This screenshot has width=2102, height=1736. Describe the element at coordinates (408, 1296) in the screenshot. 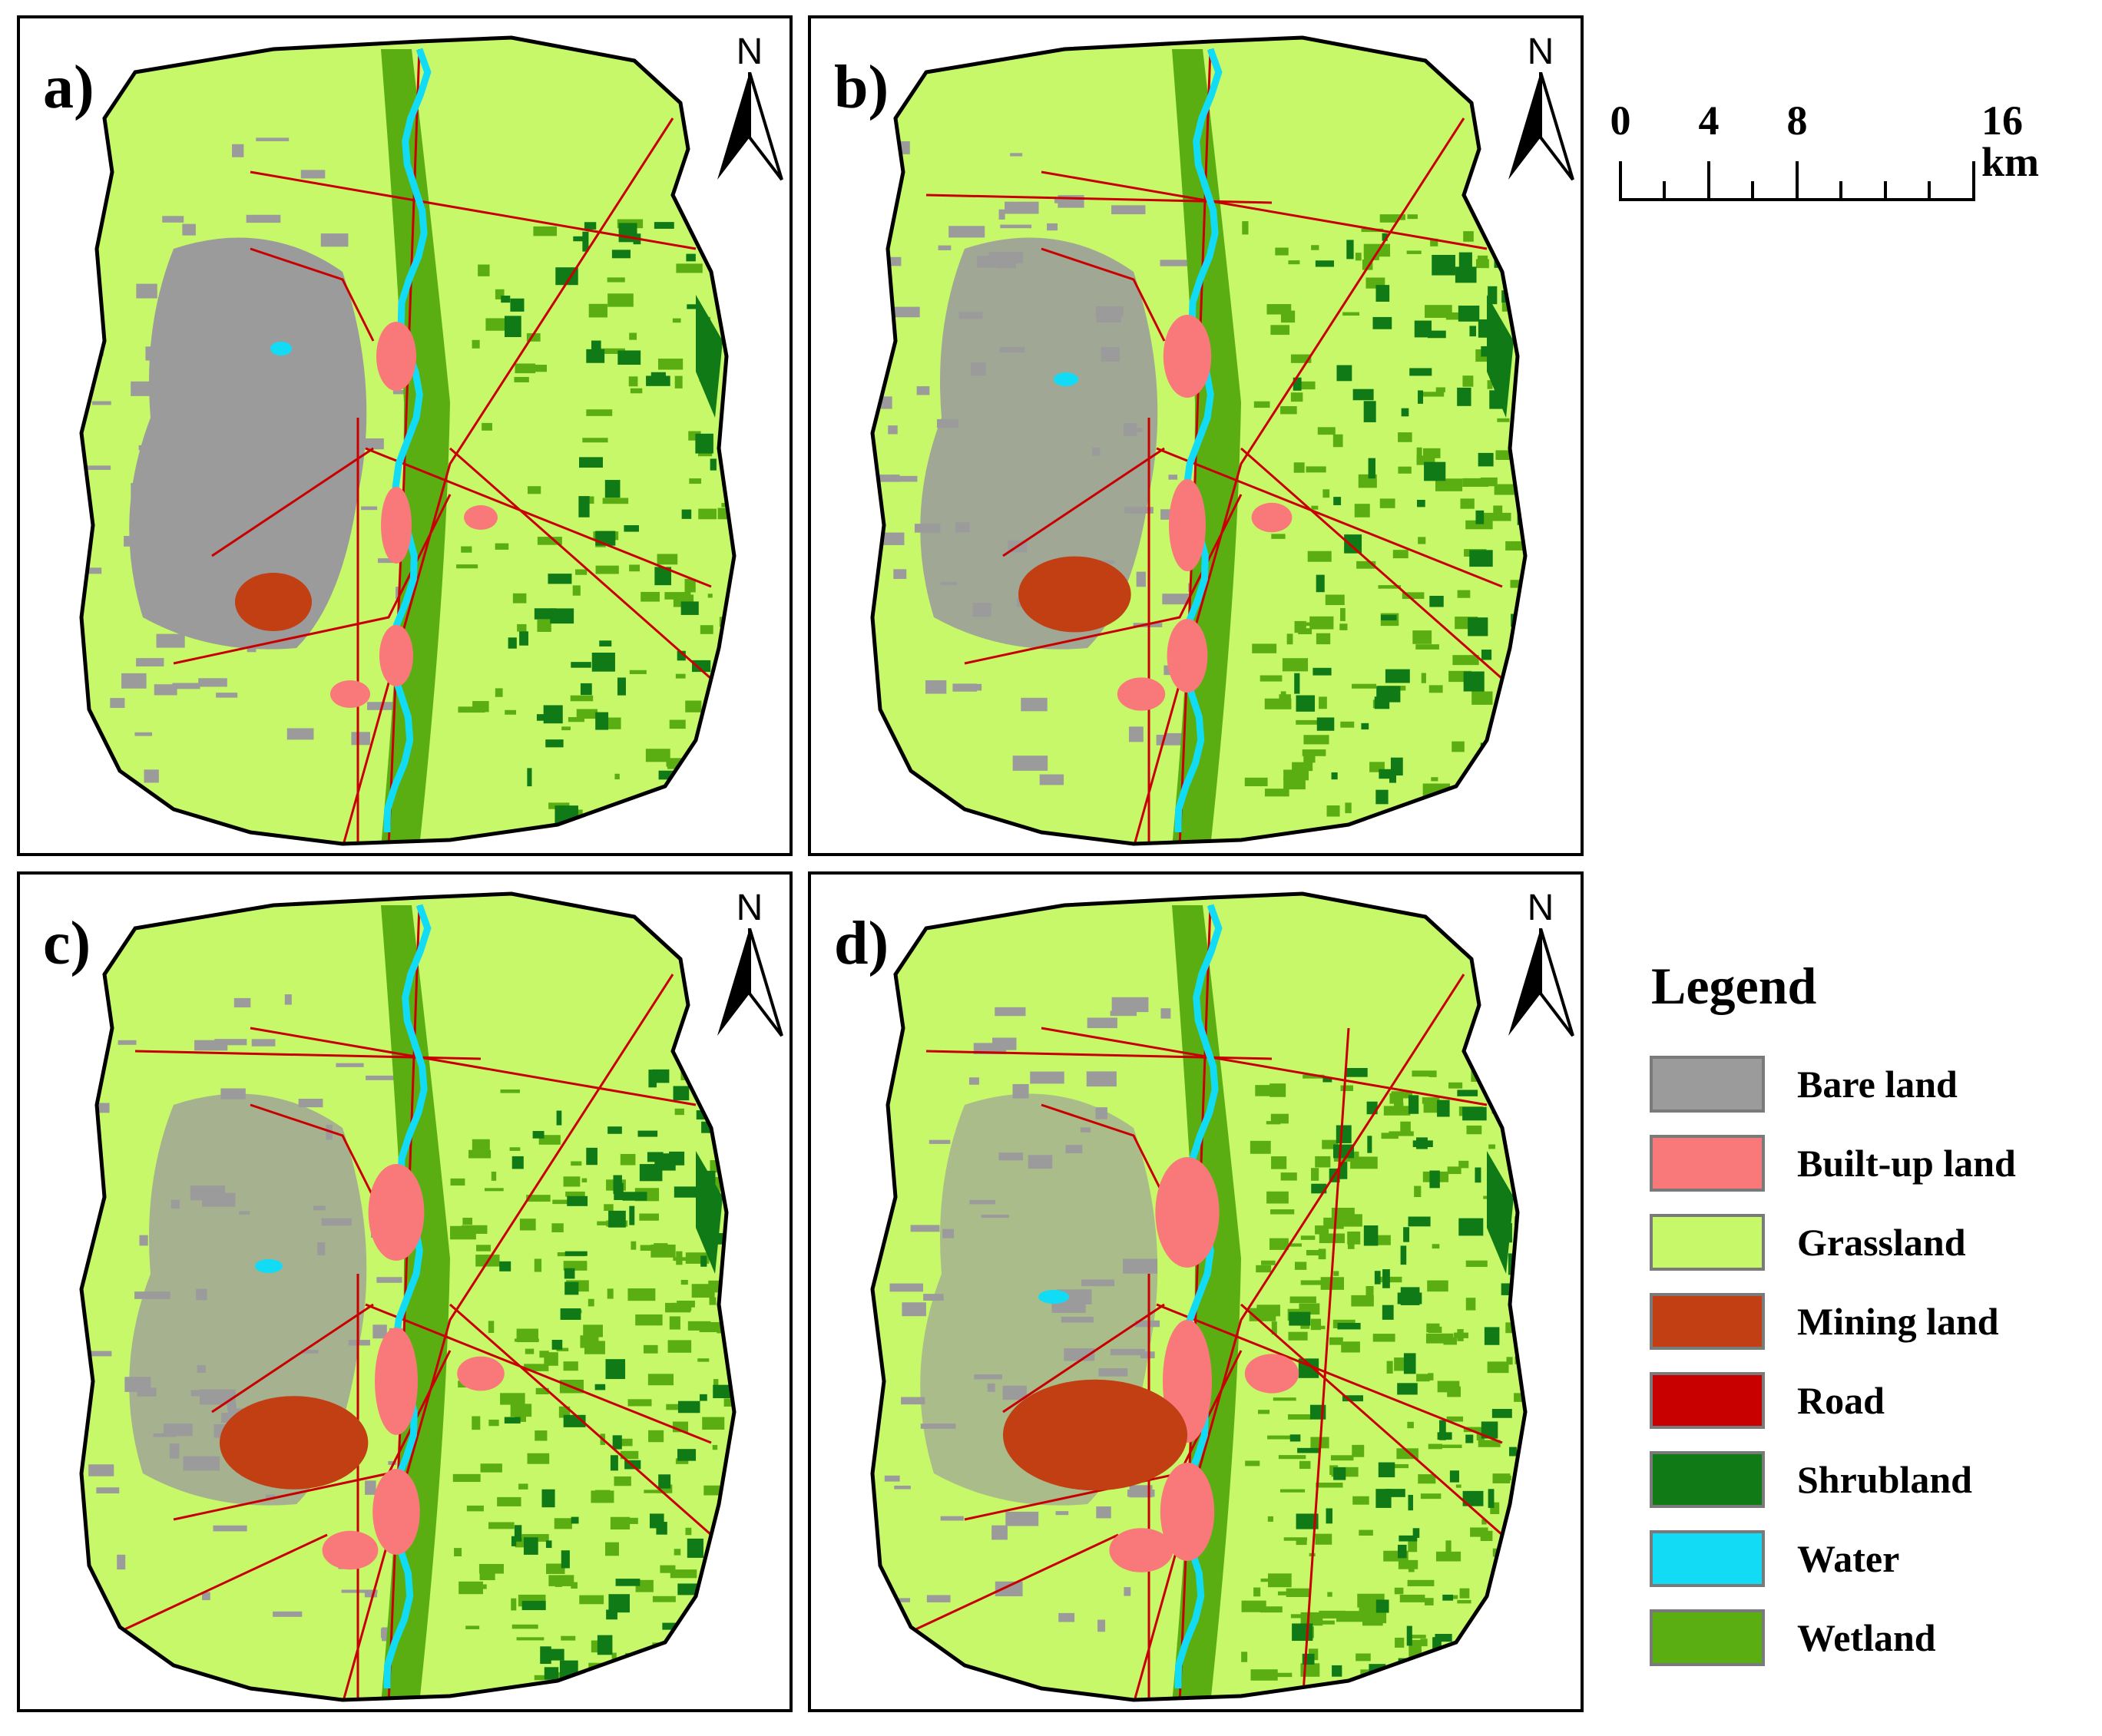

I see `study-area-boundary` at that location.